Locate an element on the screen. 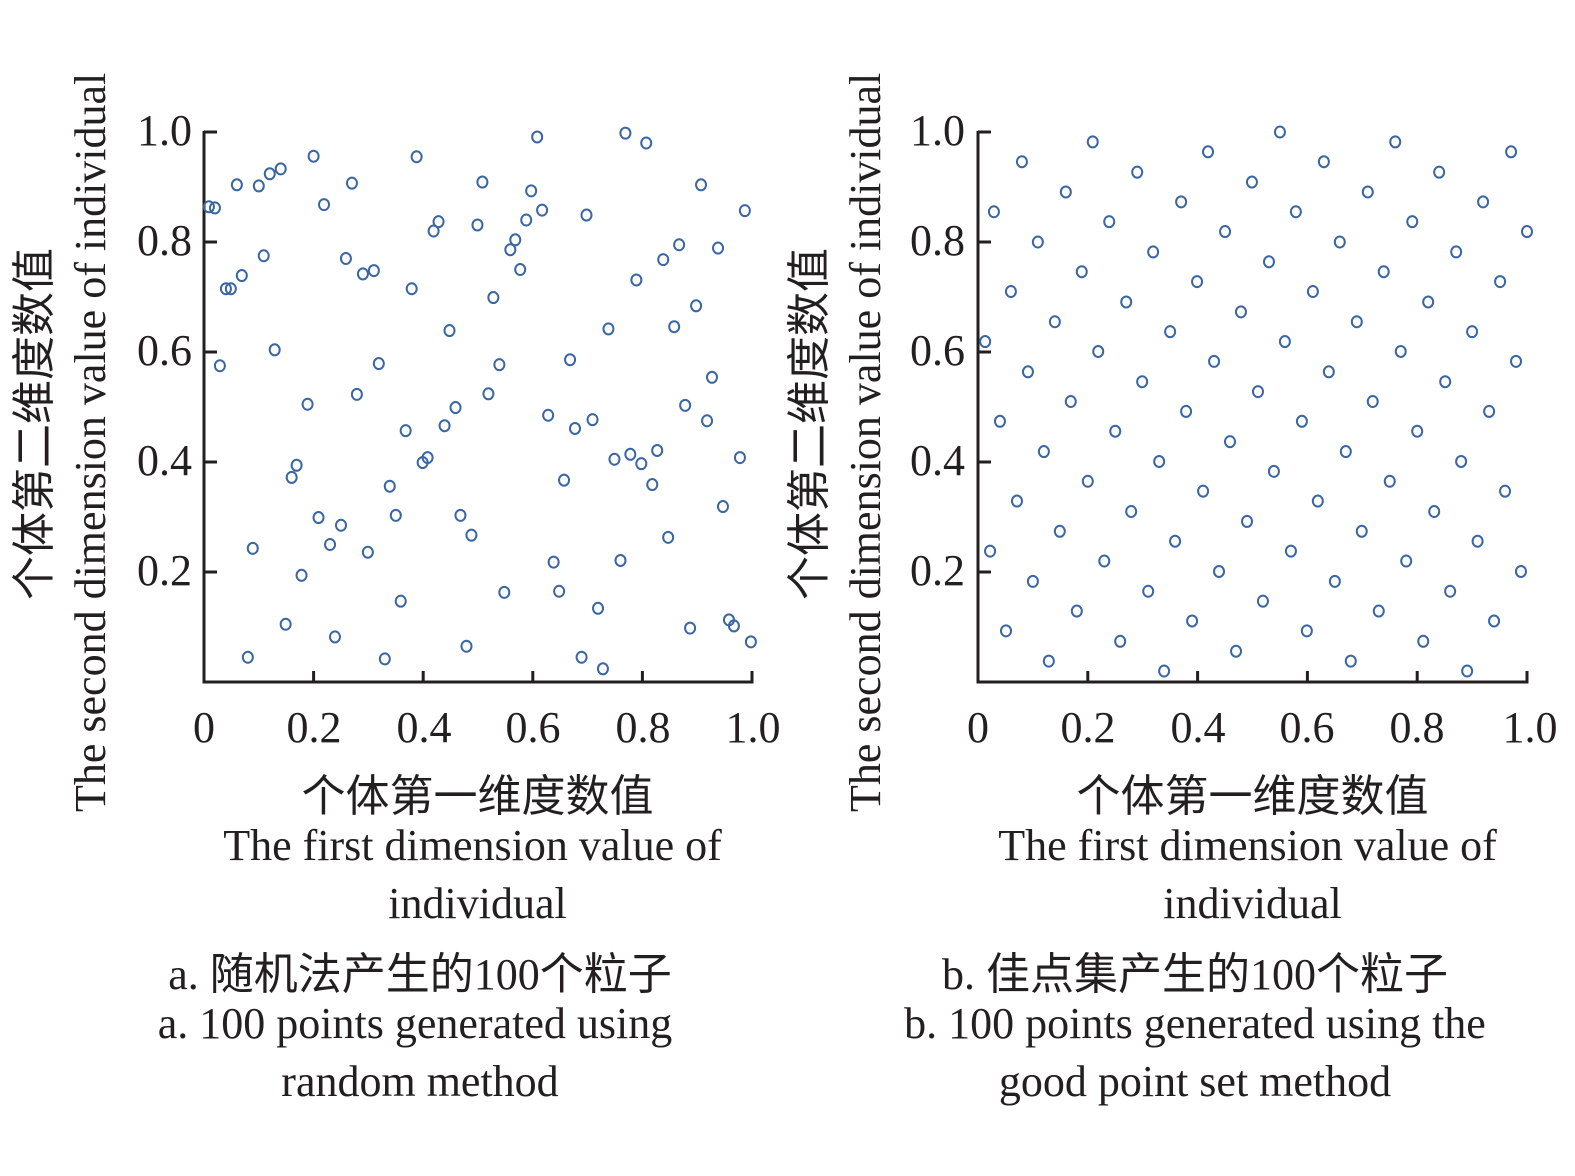 The width and height of the screenshot is (1575, 1176). y-tick-label: 0.2 is located at coordinates (164, 570).